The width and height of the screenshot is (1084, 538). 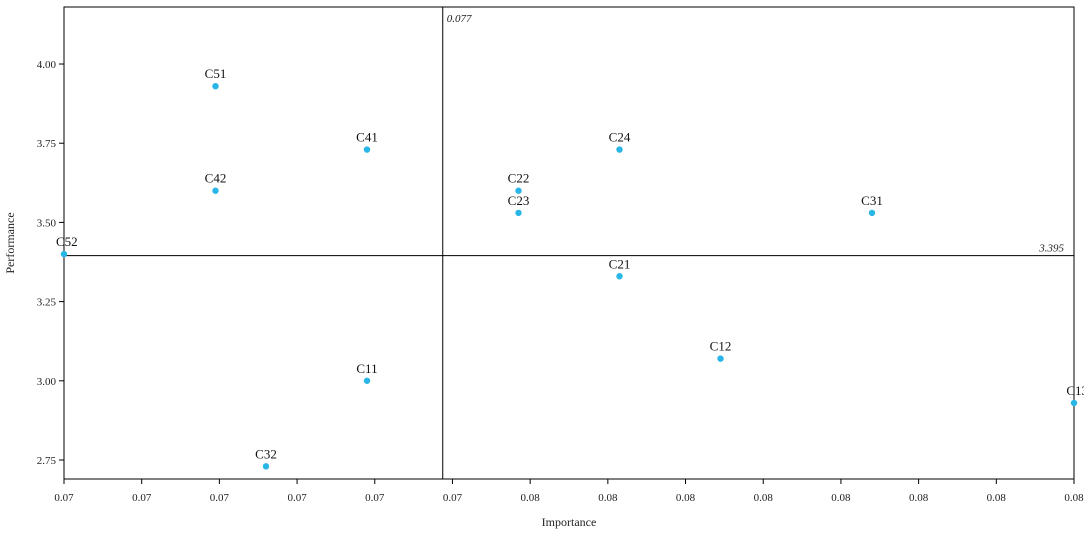 What do you see at coordinates (47, 382) in the screenshot?
I see `y-tick-label: 3.00` at bounding box center [47, 382].